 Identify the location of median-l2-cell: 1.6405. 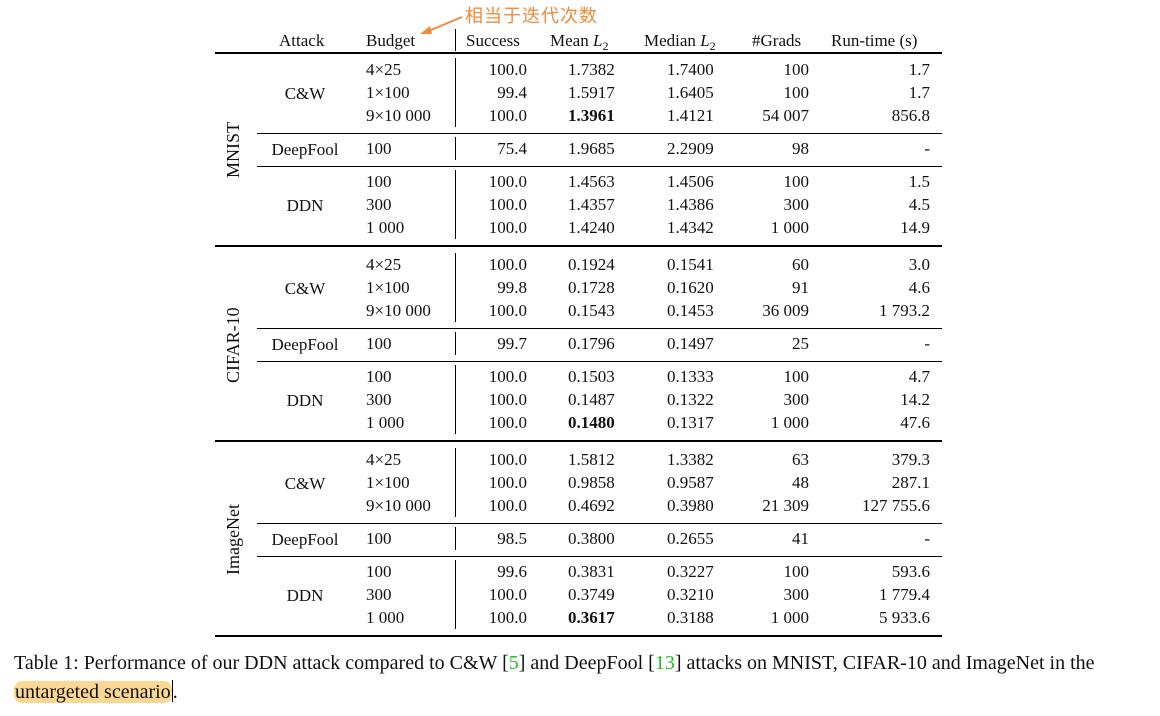
(690, 92).